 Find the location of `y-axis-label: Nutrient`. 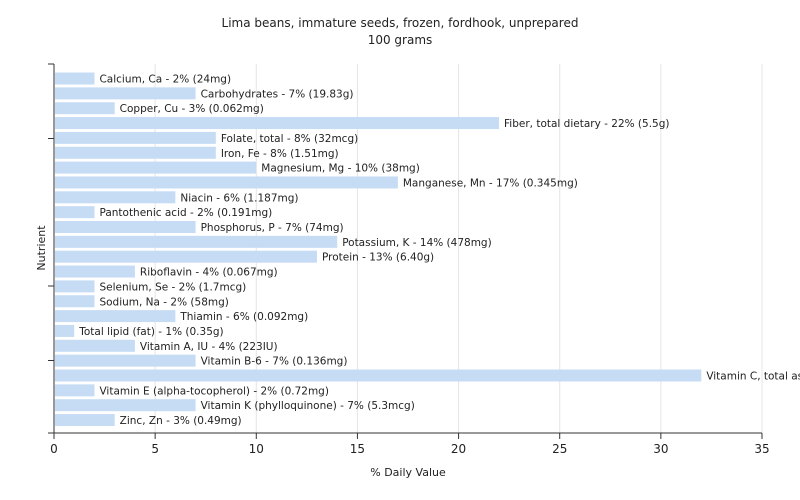

y-axis-label: Nutrient is located at coordinates (41, 248).